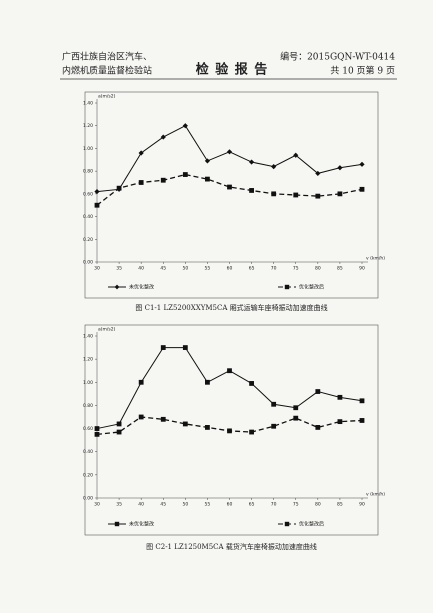  What do you see at coordinates (88, 429) in the screenshot?
I see `y-tick-label: 0.60` at bounding box center [88, 429].